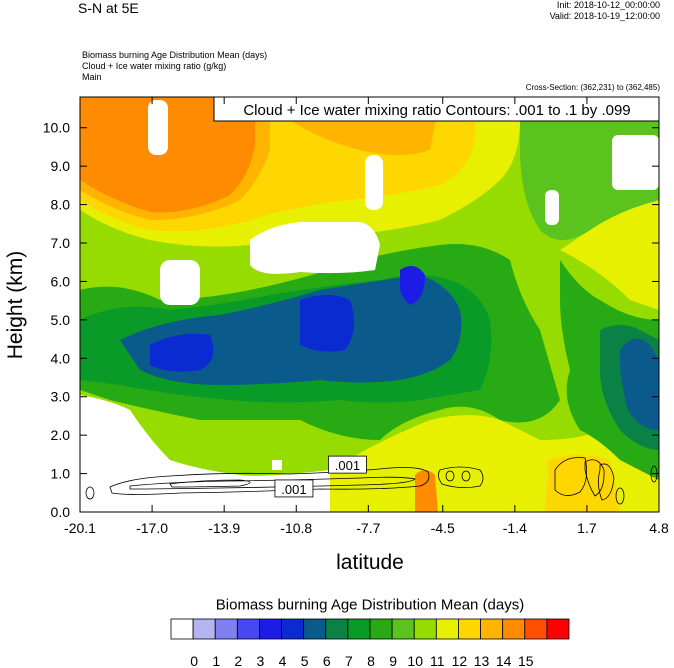  What do you see at coordinates (261, 660) in the screenshot?
I see `colorbar-label: 3` at bounding box center [261, 660].